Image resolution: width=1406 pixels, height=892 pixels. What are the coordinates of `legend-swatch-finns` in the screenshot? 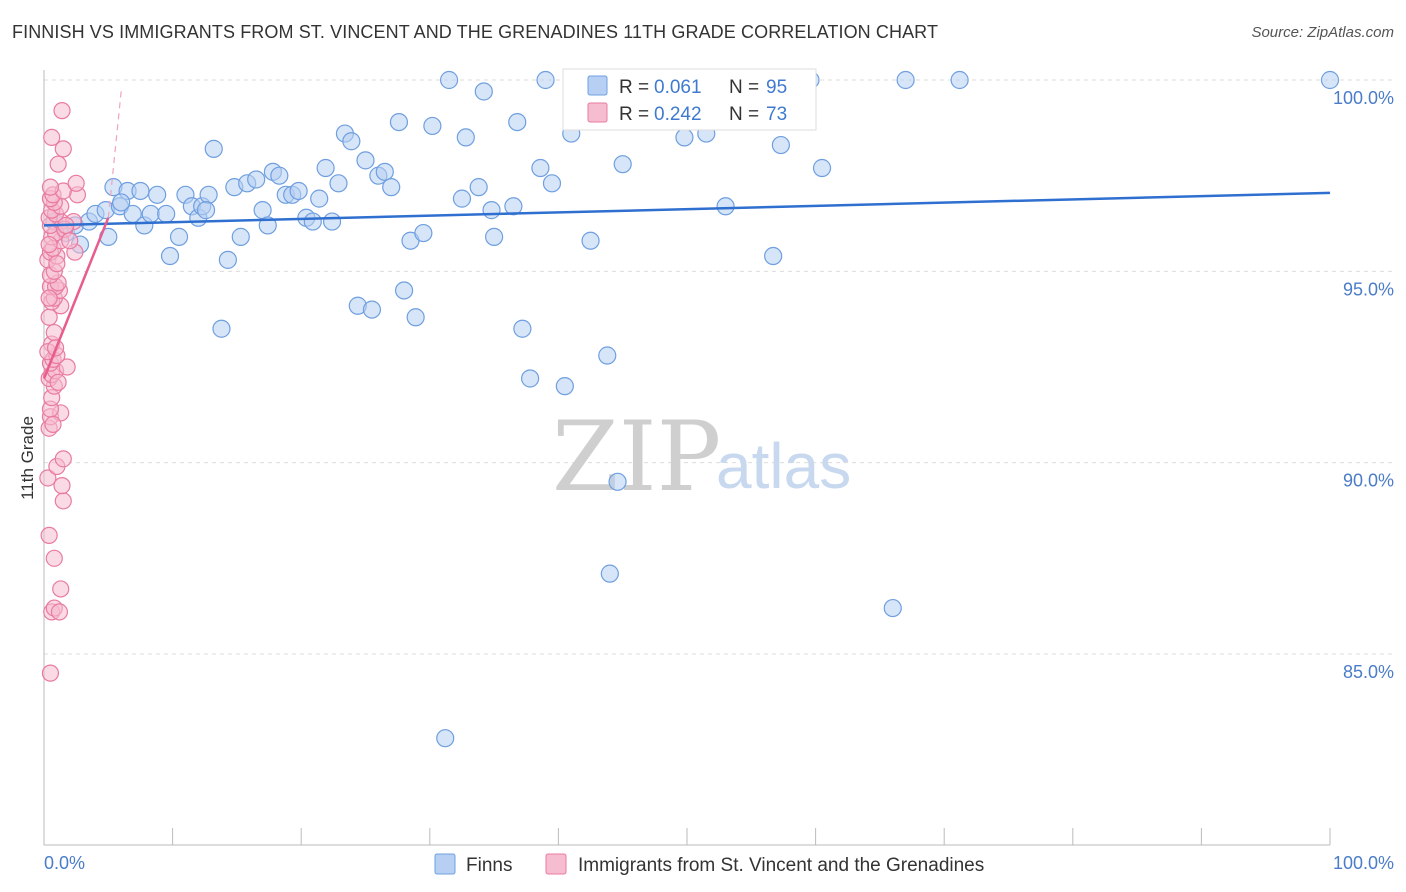 It's located at (597, 85).